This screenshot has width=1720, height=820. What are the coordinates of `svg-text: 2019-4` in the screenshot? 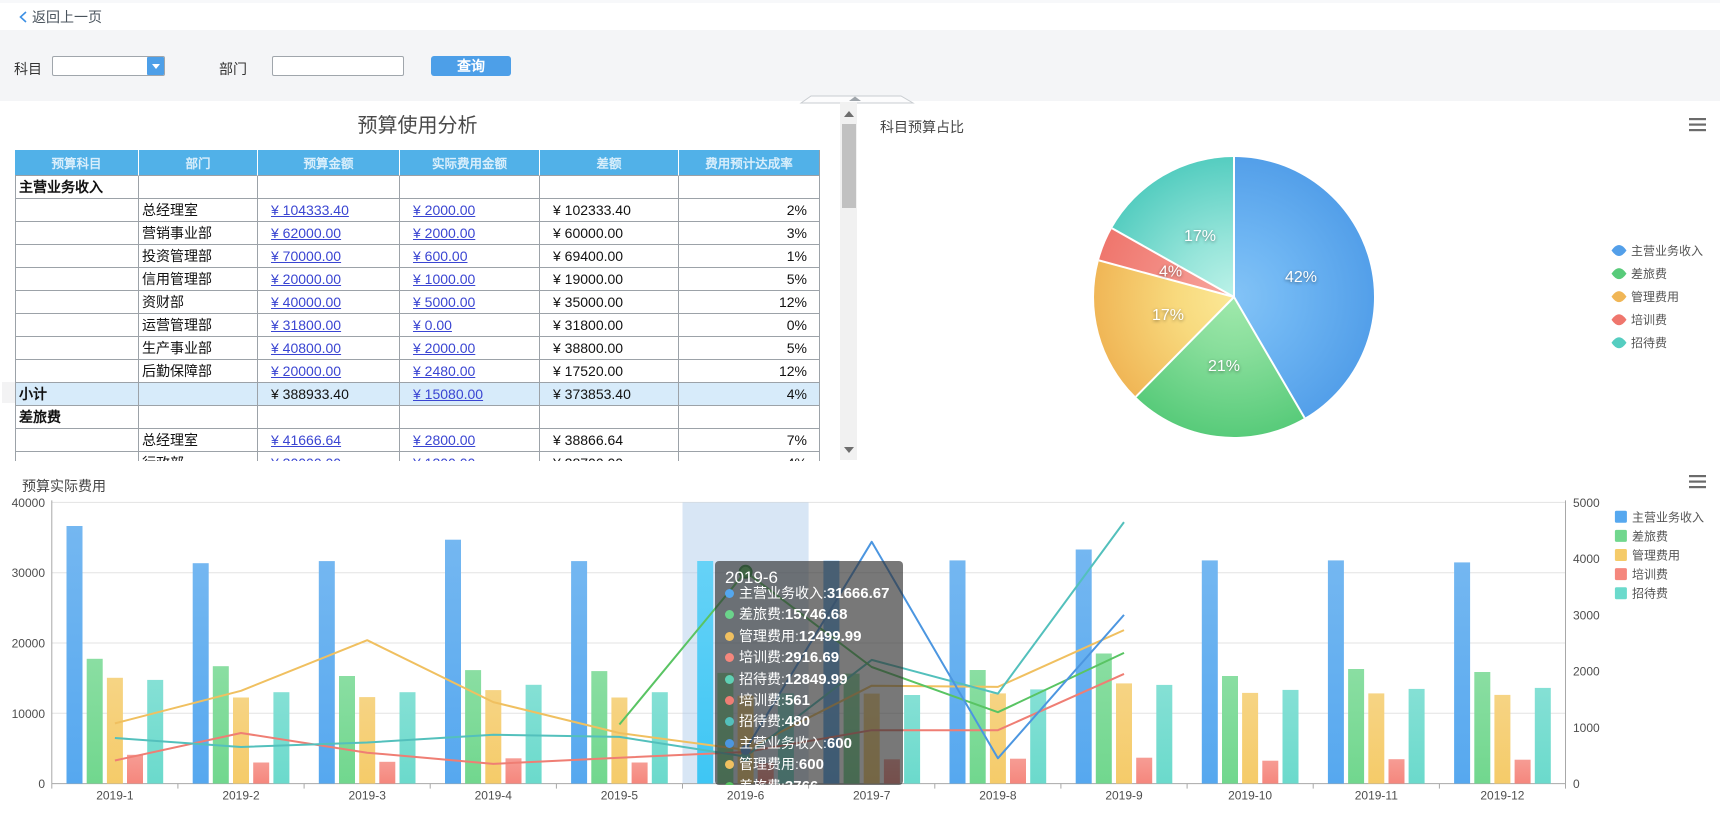 It's located at (494, 796).